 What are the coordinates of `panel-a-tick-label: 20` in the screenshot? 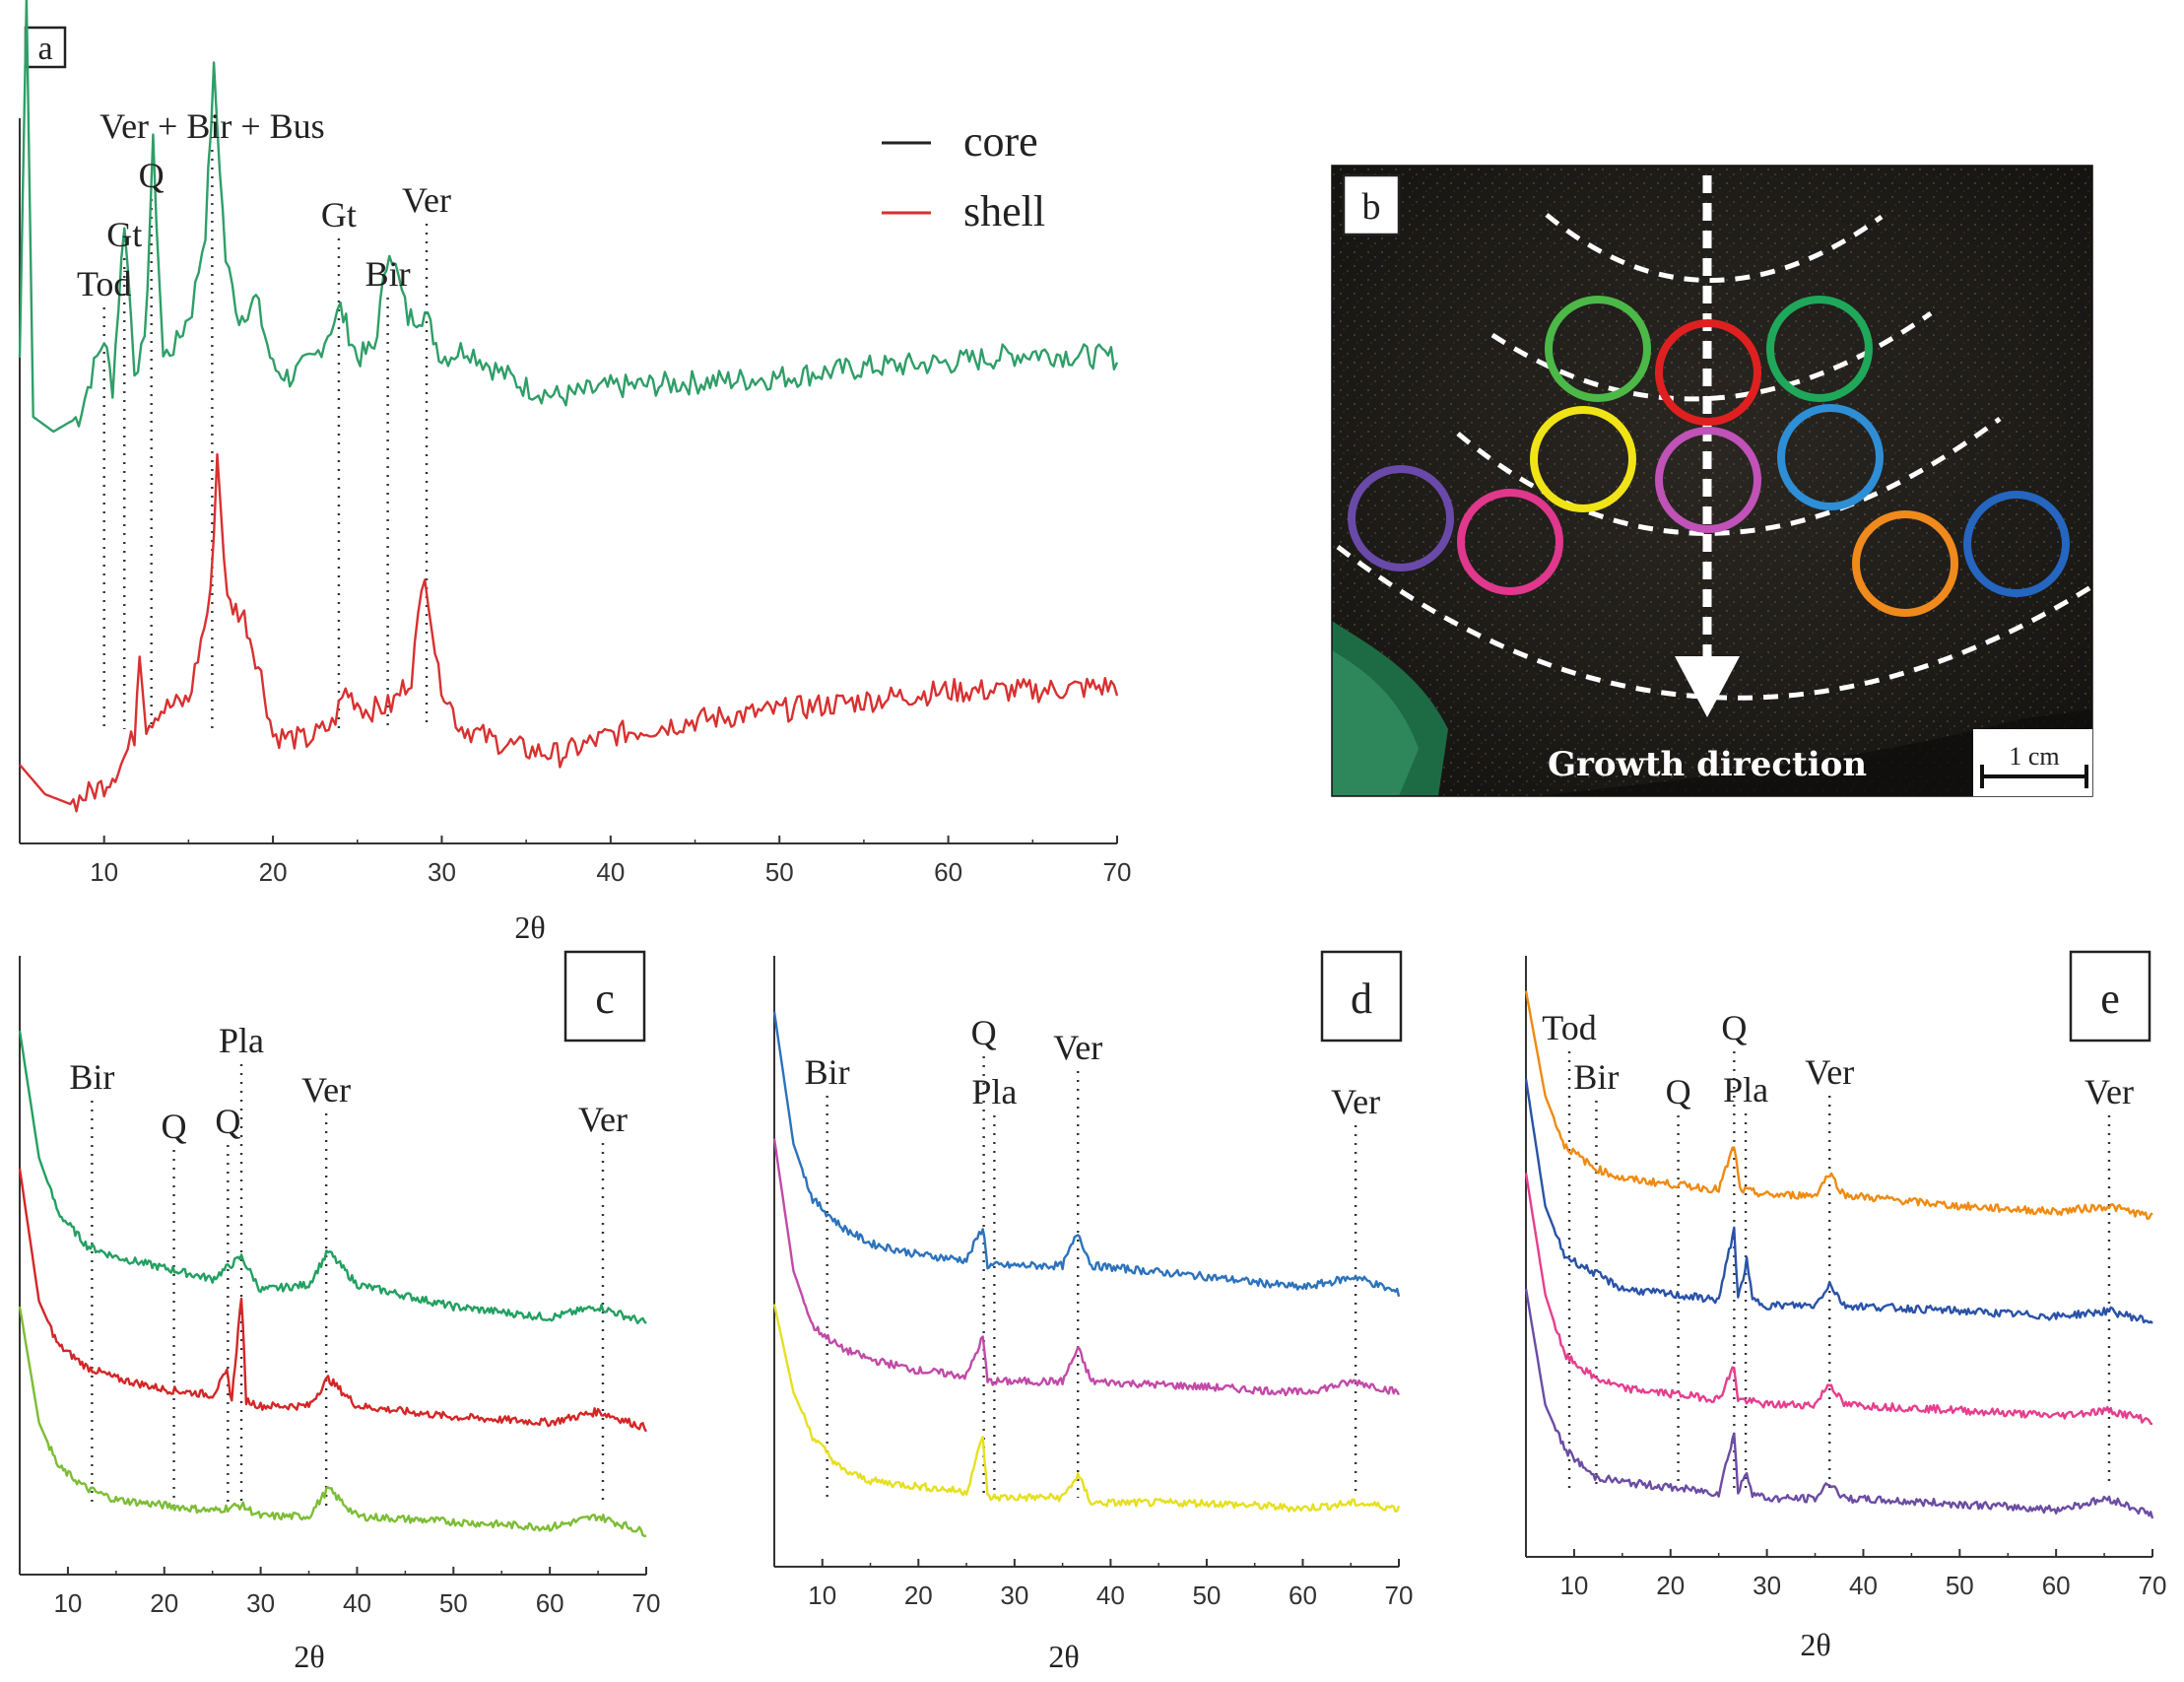 It's located at (273, 872).